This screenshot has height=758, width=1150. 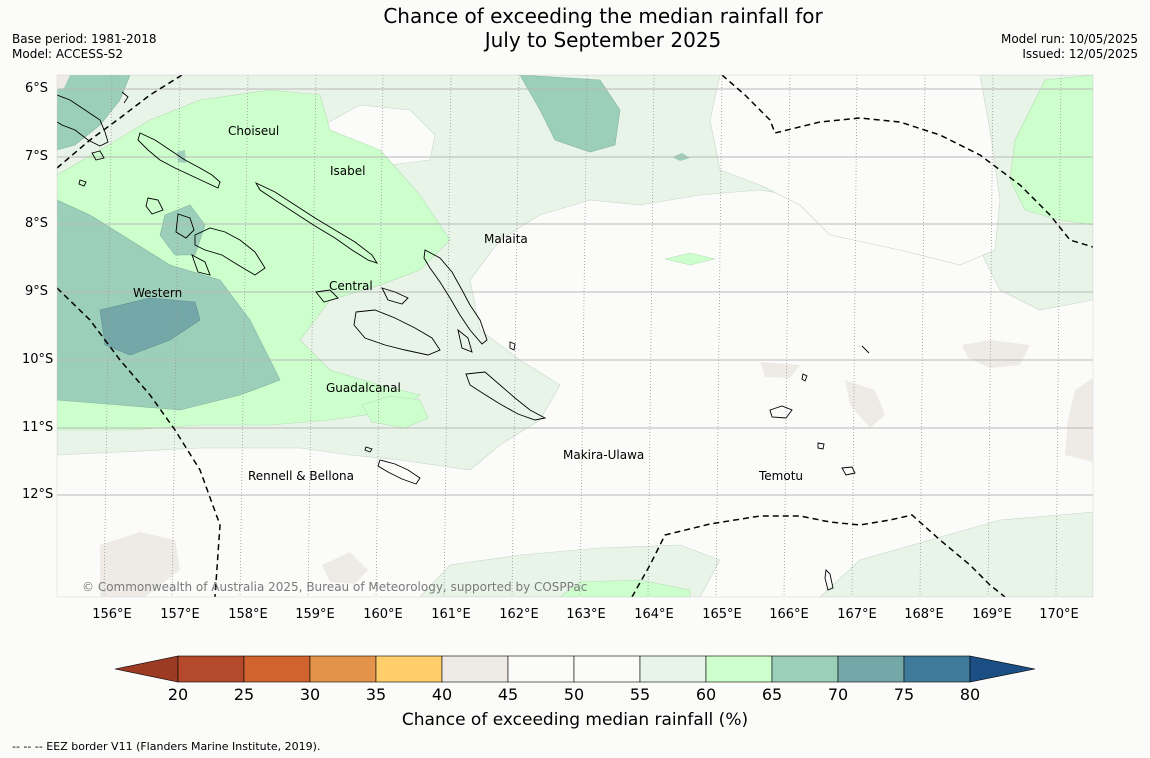 What do you see at coordinates (36, 291) in the screenshot?
I see `lat-label: 9°S` at bounding box center [36, 291].